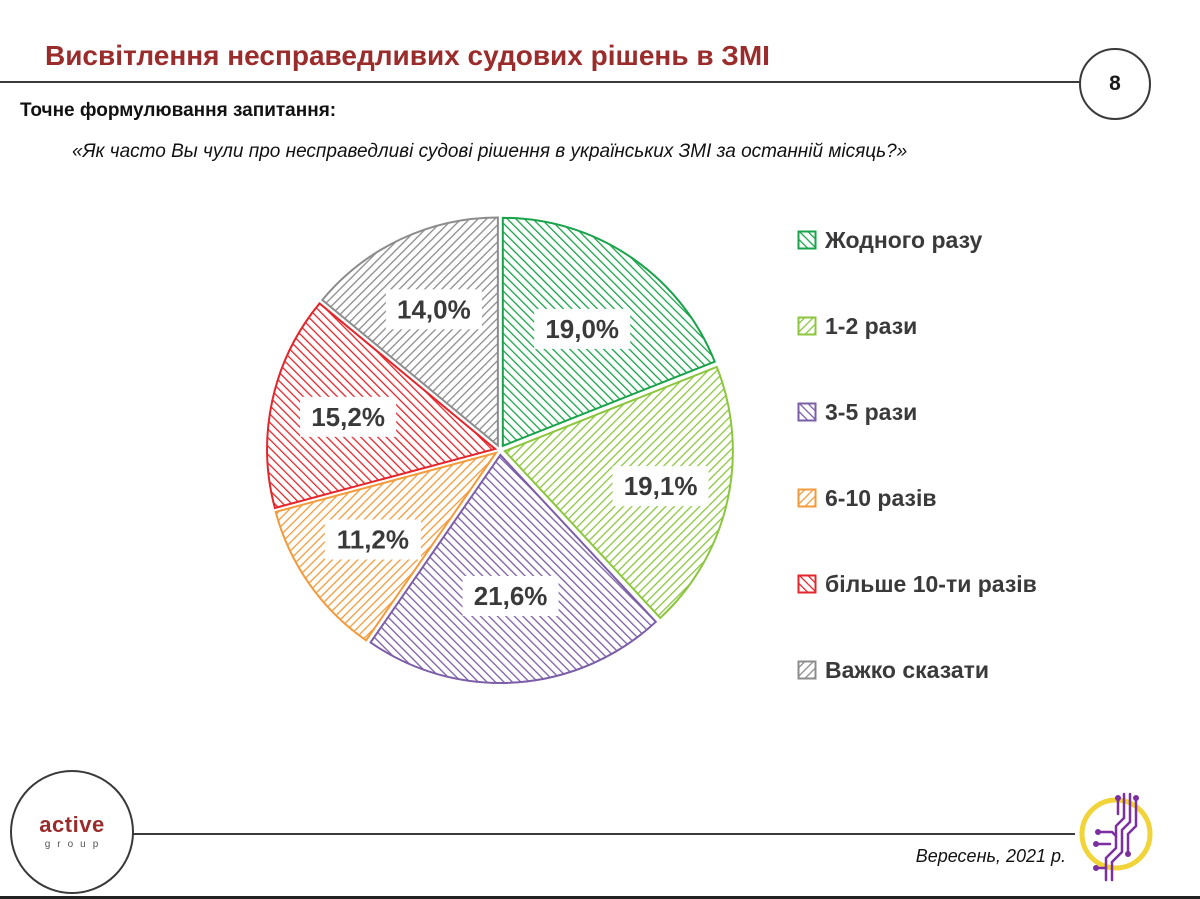  What do you see at coordinates (602, 834) in the screenshot?
I see `footer-divider` at bounding box center [602, 834].